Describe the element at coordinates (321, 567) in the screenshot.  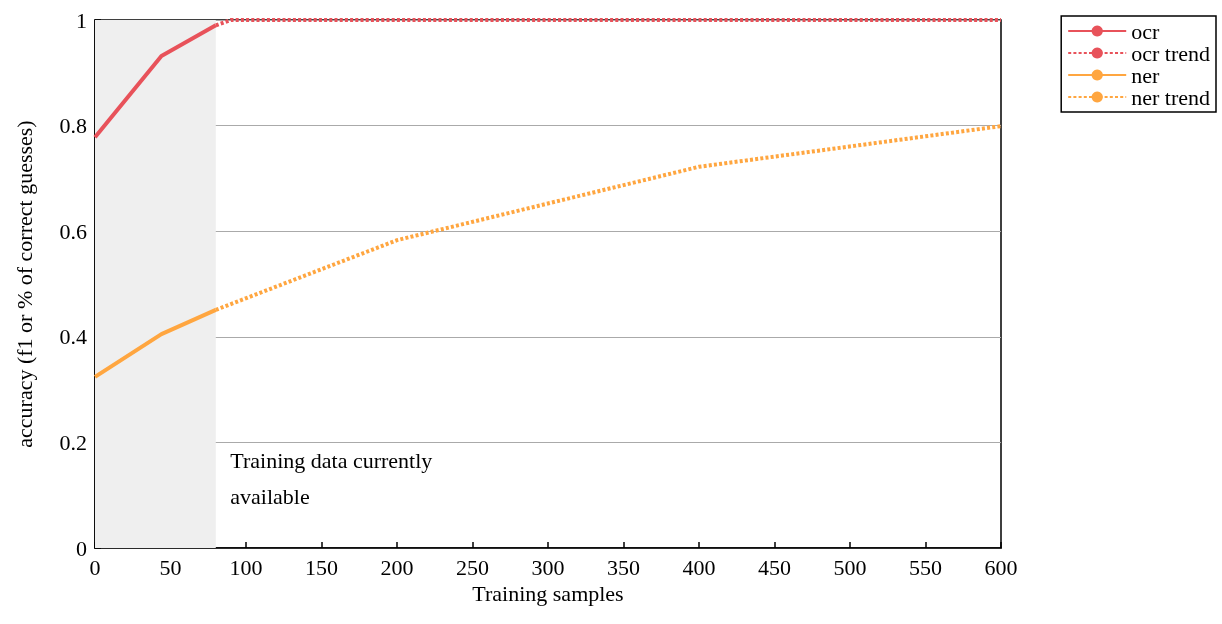
I see `x-tick-label: 150` at that location.